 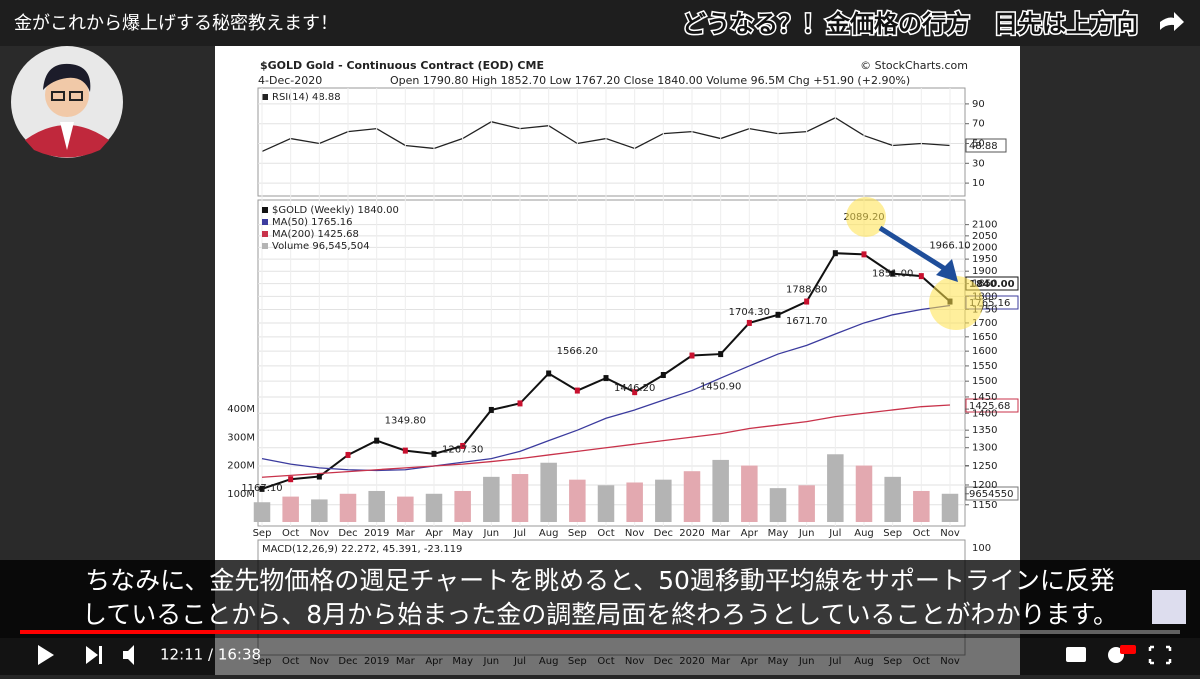 I want to click on y-tick-label: 1450, so click(x=984, y=397).